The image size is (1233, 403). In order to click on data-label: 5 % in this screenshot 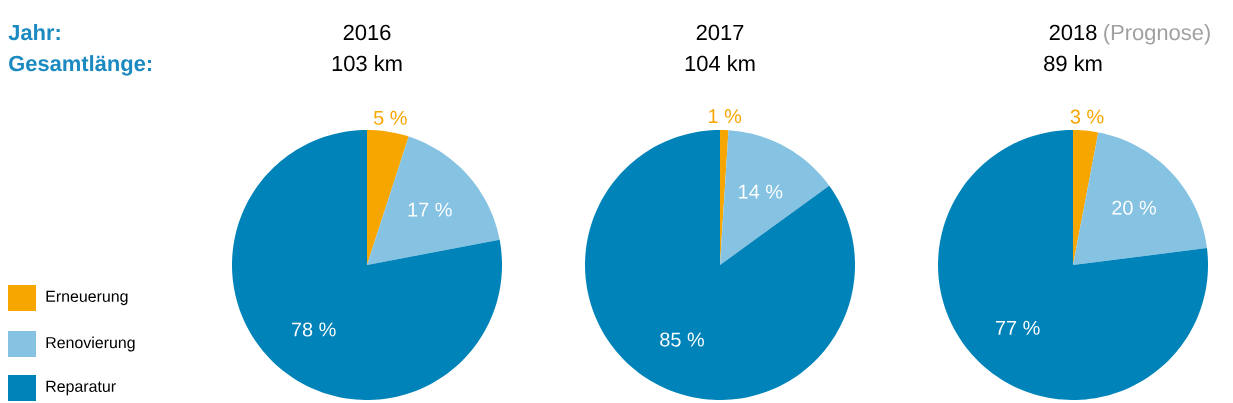, I will do `click(390, 117)`.